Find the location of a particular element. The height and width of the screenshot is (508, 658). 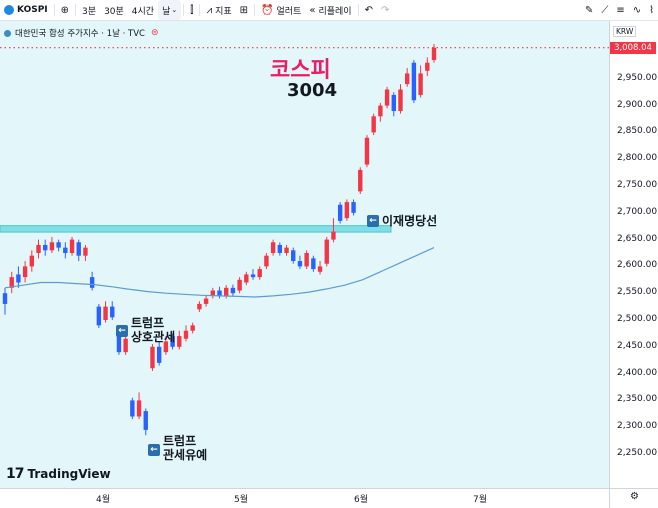

chart-type-button: ⫿ is located at coordinates (191, 10).